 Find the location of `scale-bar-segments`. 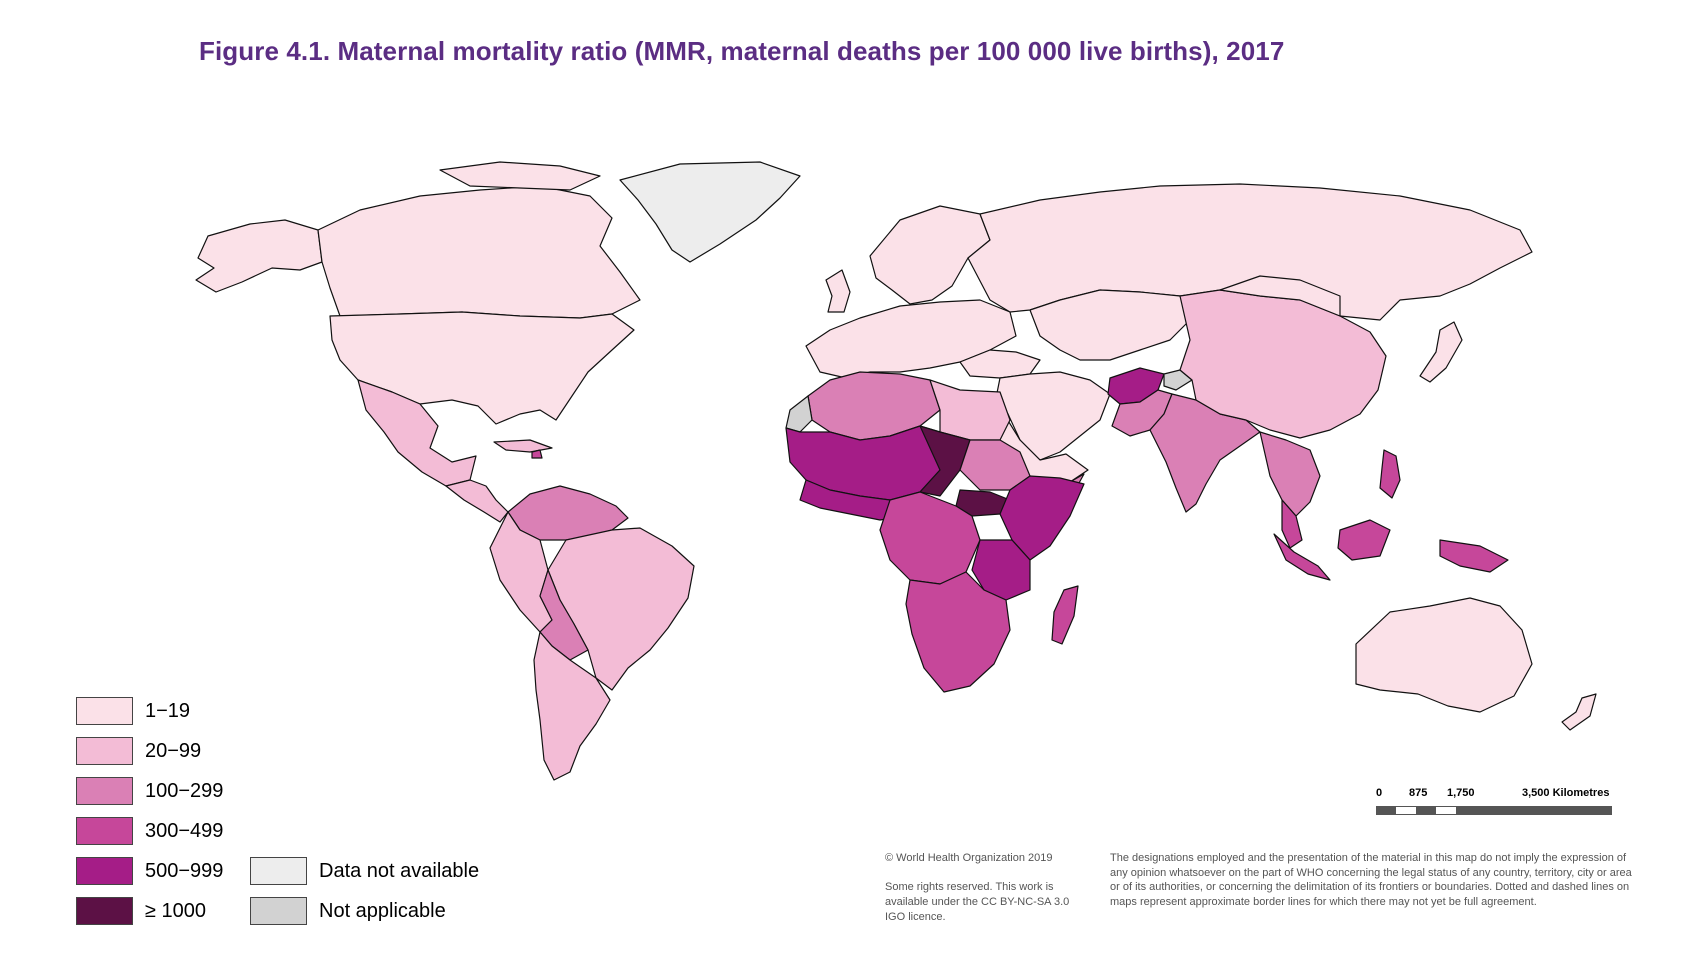

scale-bar-segments is located at coordinates (1494, 810).